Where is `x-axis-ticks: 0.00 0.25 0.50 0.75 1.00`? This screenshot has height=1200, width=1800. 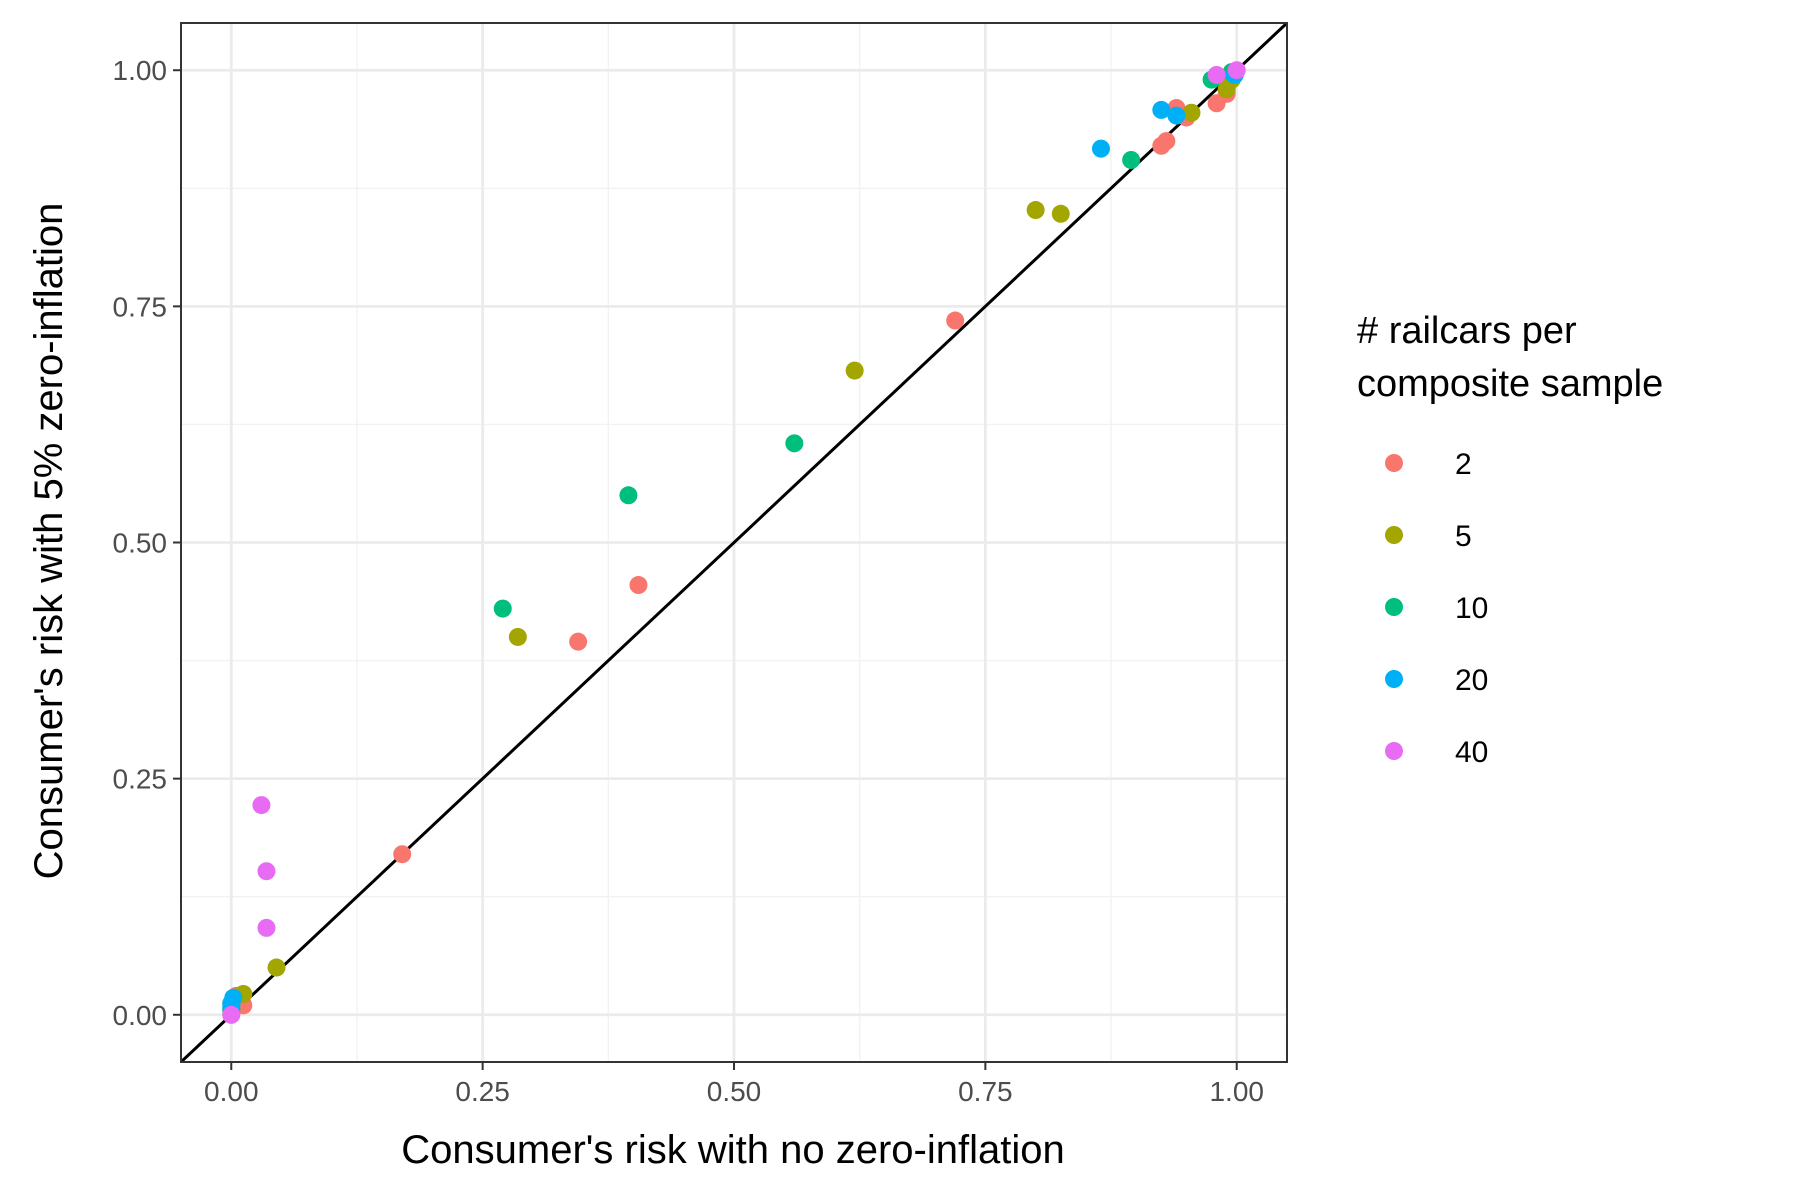
x-axis-ticks: 0.00 0.25 0.50 0.75 1.00 is located at coordinates (734, 1084).